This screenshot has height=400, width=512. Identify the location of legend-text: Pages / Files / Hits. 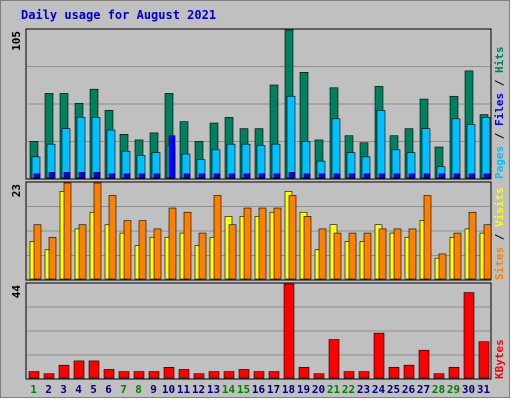
(499, 113).